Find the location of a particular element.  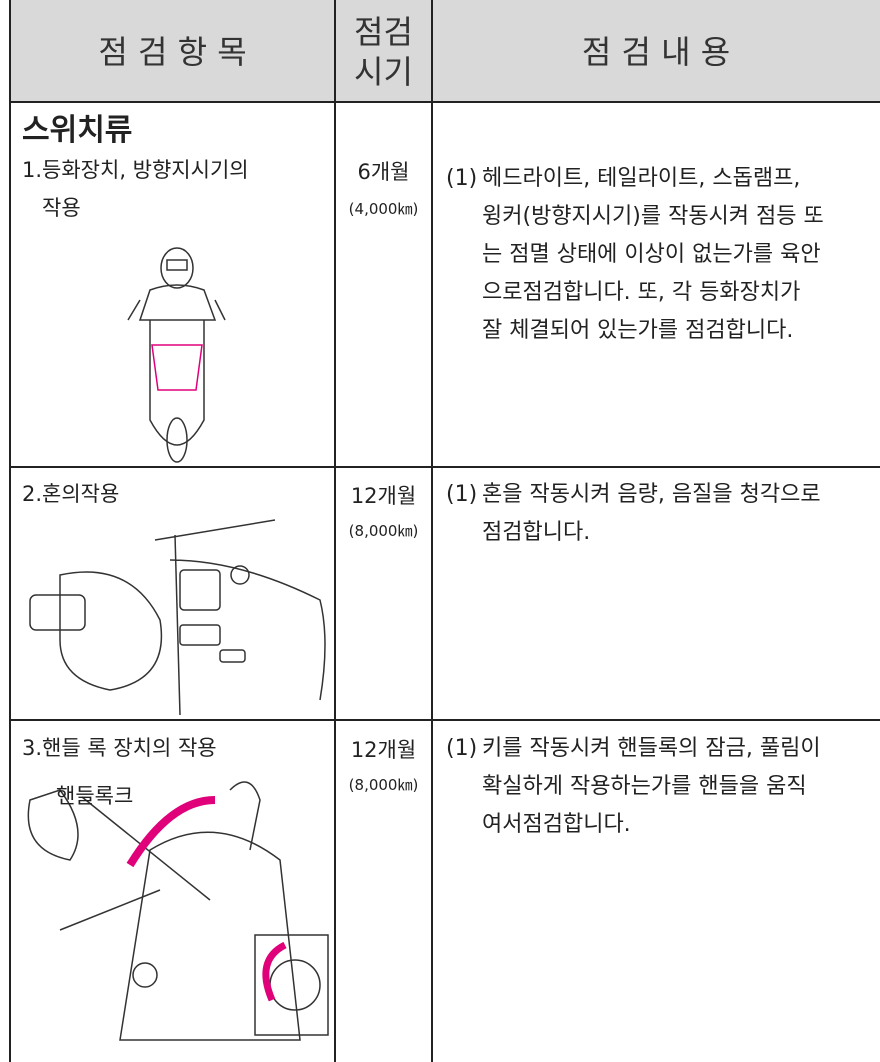

content: 헤드라이트, 테일라이트, 스돕램프, is located at coordinates (641, 178).